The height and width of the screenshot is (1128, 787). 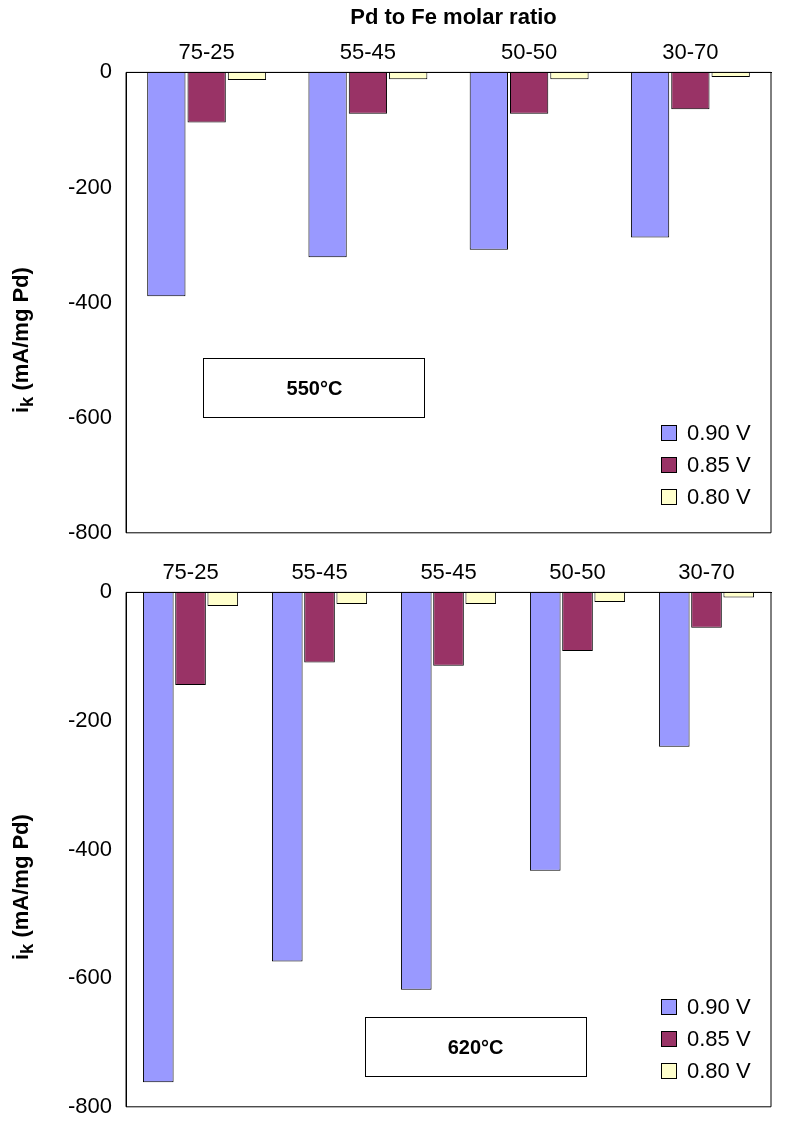 What do you see at coordinates (475, 1046) in the screenshot?
I see `framed-label-box: 620°C` at bounding box center [475, 1046].